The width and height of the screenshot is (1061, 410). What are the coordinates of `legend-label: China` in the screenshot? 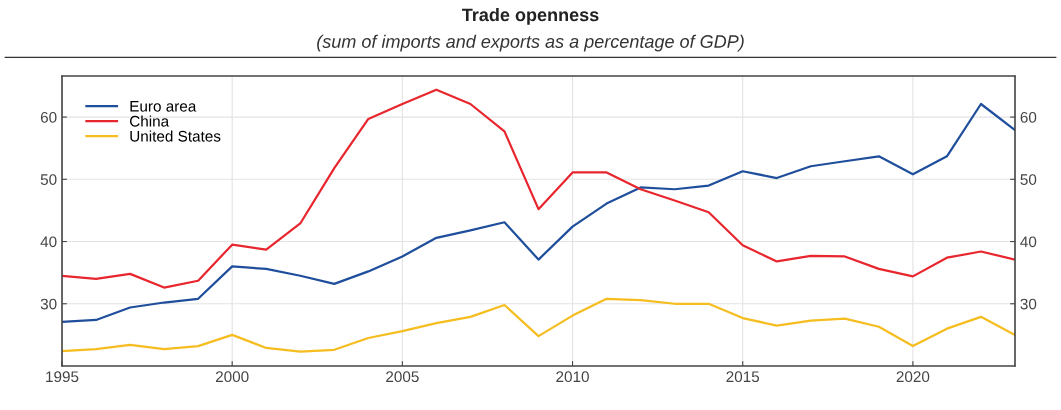 It's located at (150, 121).